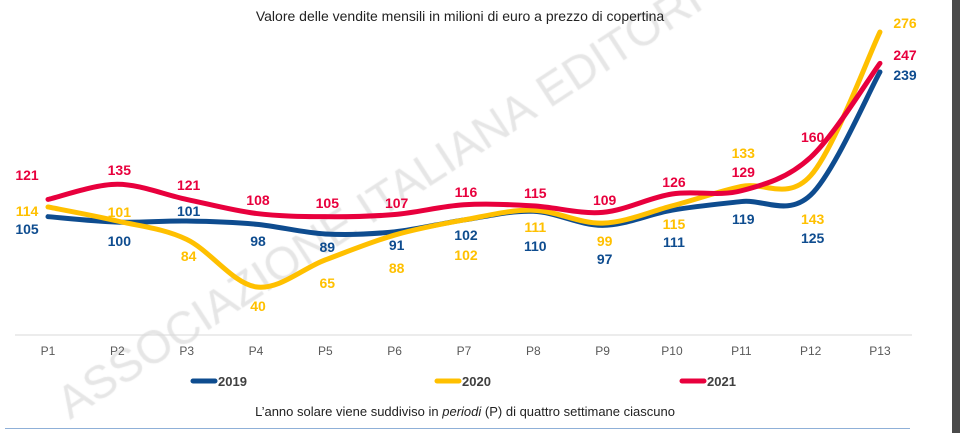 This screenshot has height=433, width=960. Describe the element at coordinates (674, 182) in the screenshot. I see `data-label-2021: 126` at that location.